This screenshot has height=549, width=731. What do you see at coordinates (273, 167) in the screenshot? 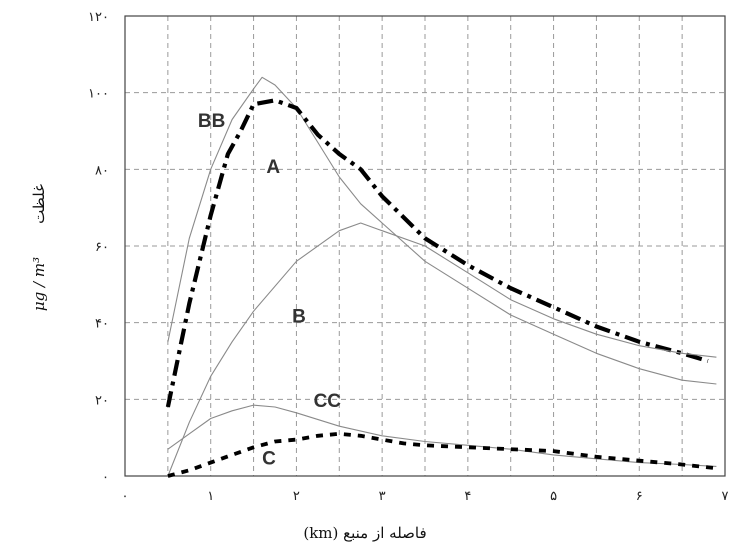
I see `curve-label-a: A` at bounding box center [273, 167].